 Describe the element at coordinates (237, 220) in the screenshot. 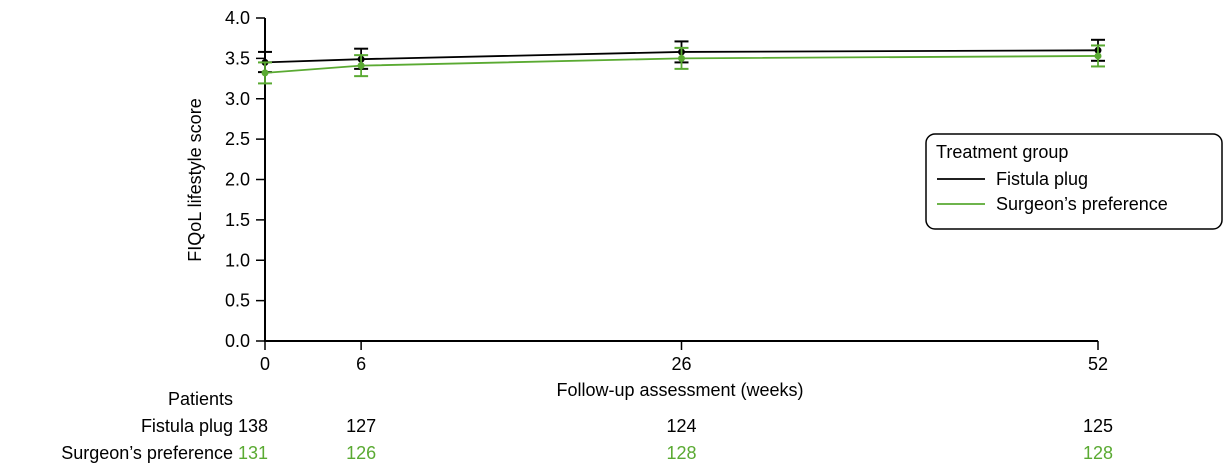

I see `y-tick-label: 1.5` at that location.